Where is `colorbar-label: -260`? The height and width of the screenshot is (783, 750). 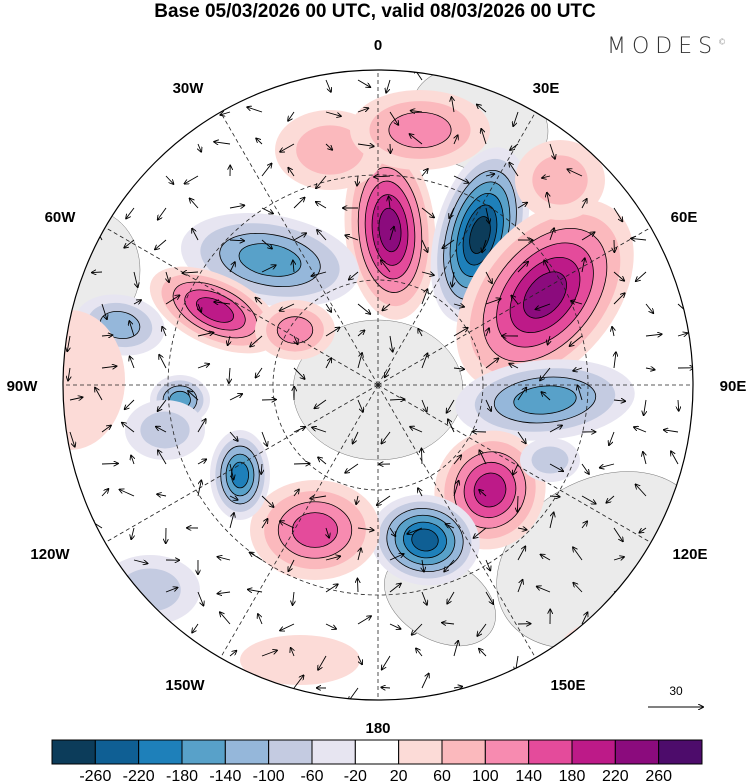
colorbar-label: -260 is located at coordinates (95, 775).